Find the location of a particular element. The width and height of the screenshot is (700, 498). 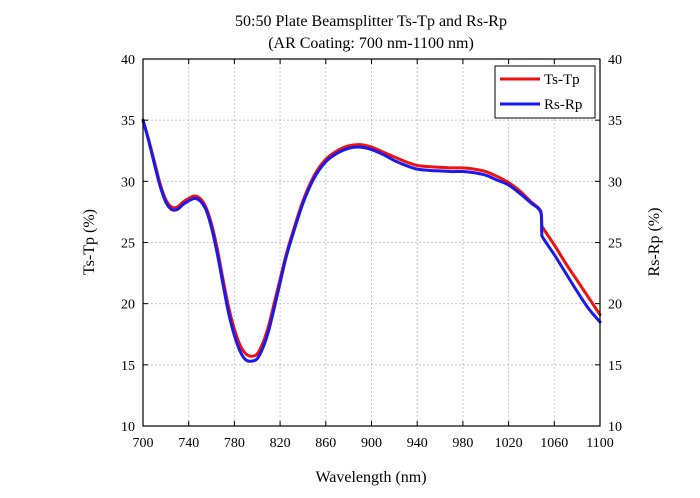

legend-box is located at coordinates (545, 92).